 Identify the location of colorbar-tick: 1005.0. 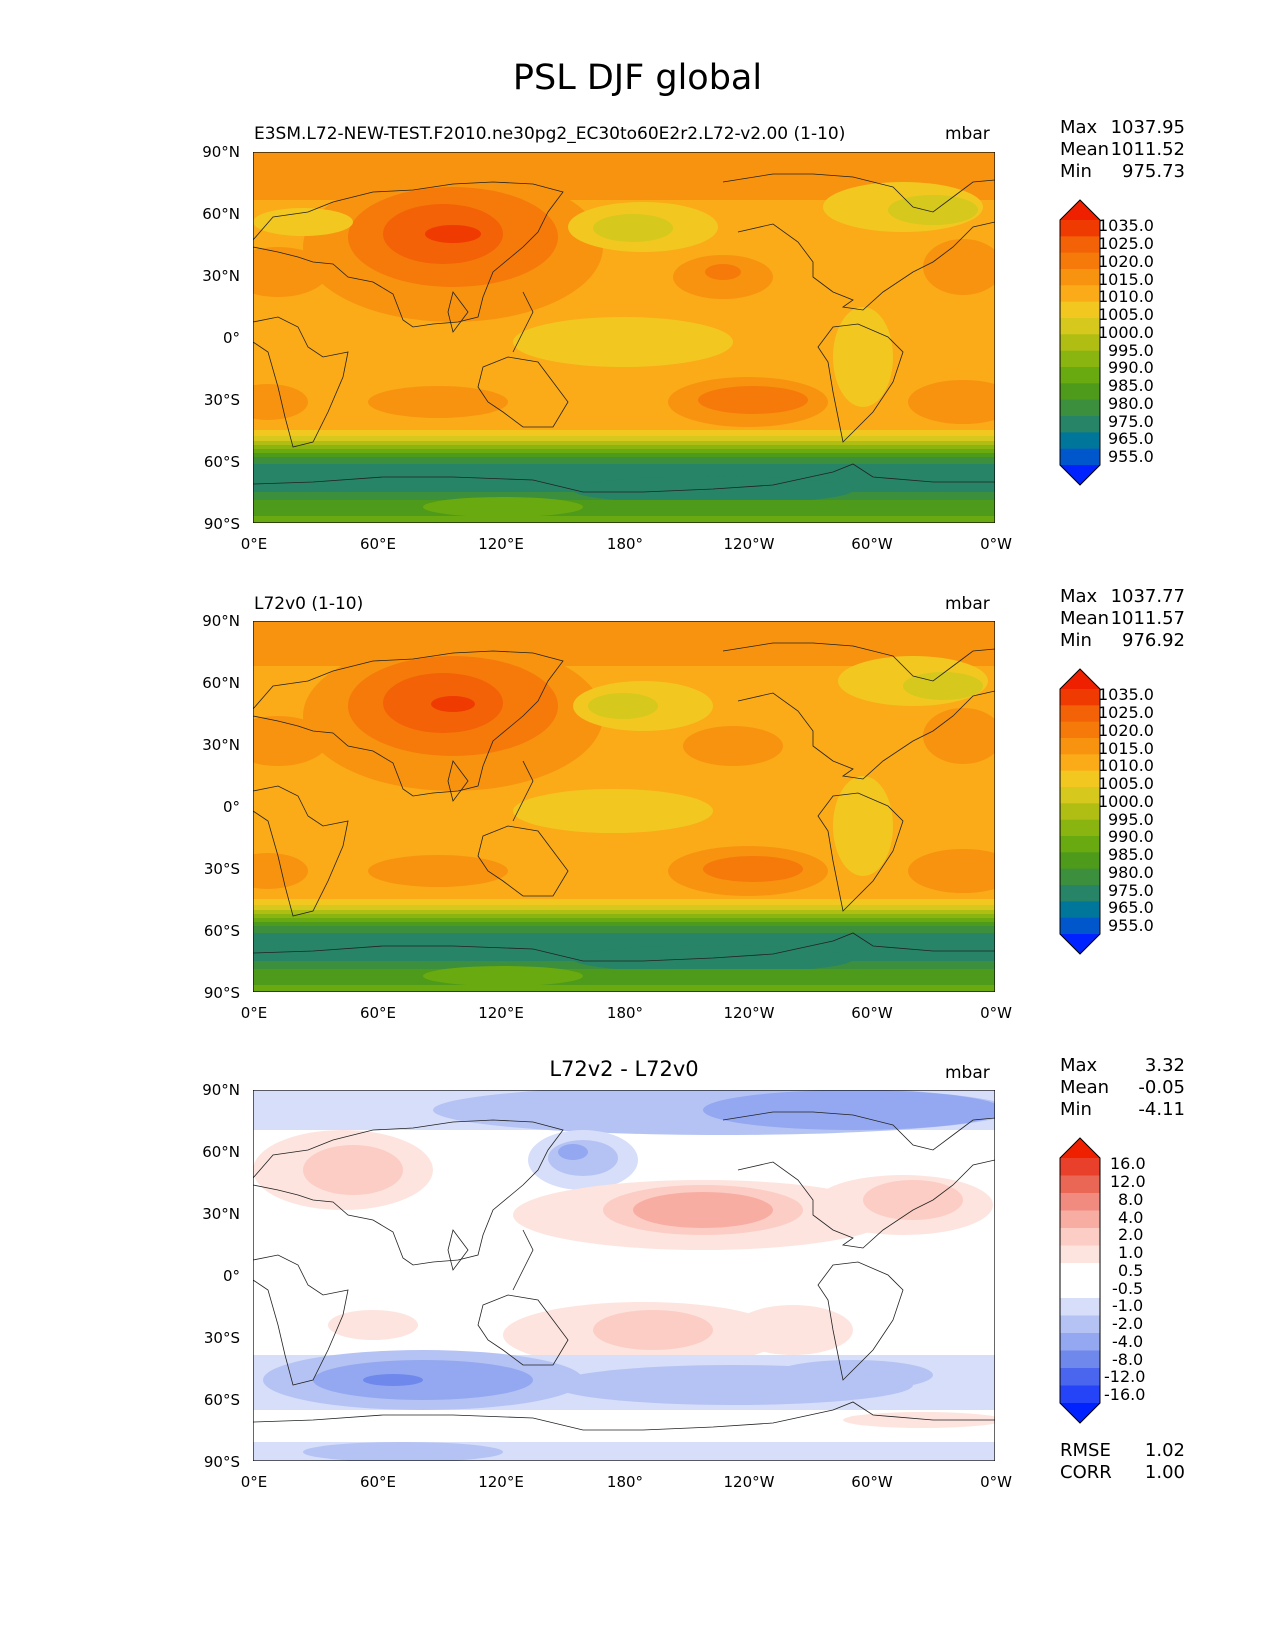
(1126, 783).